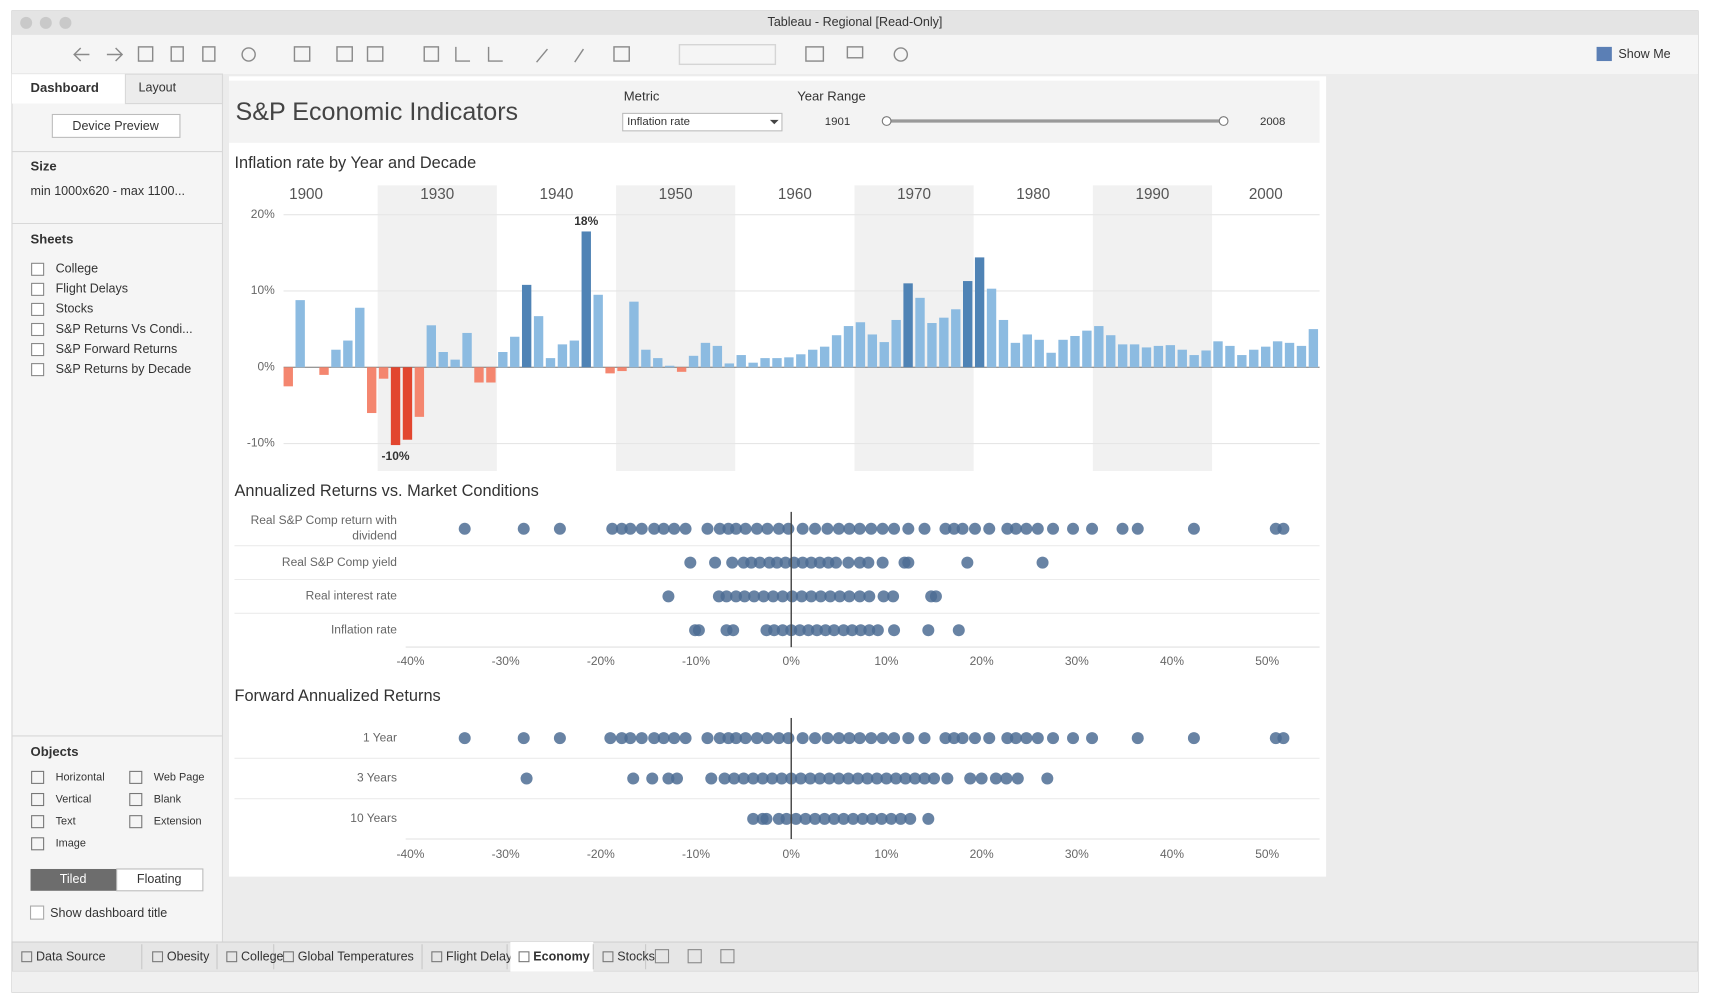  I want to click on metric-dropdown, so click(702, 122).